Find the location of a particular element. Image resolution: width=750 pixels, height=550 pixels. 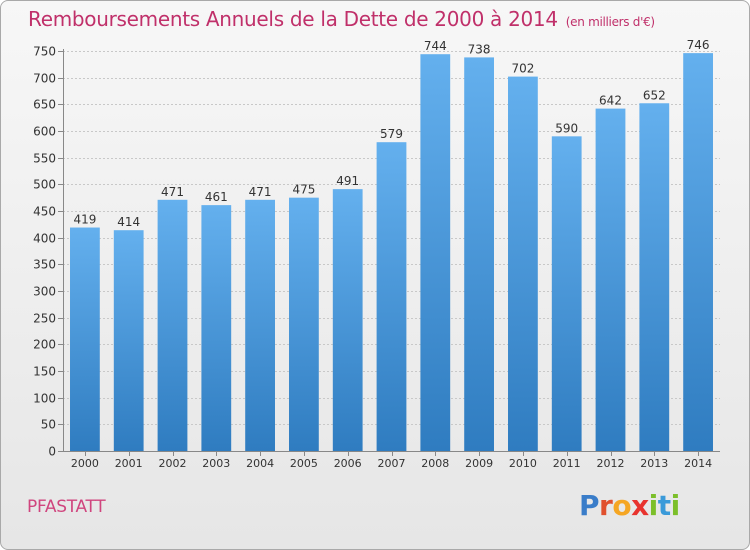

x-tick-label: 2000 is located at coordinates (85, 463).